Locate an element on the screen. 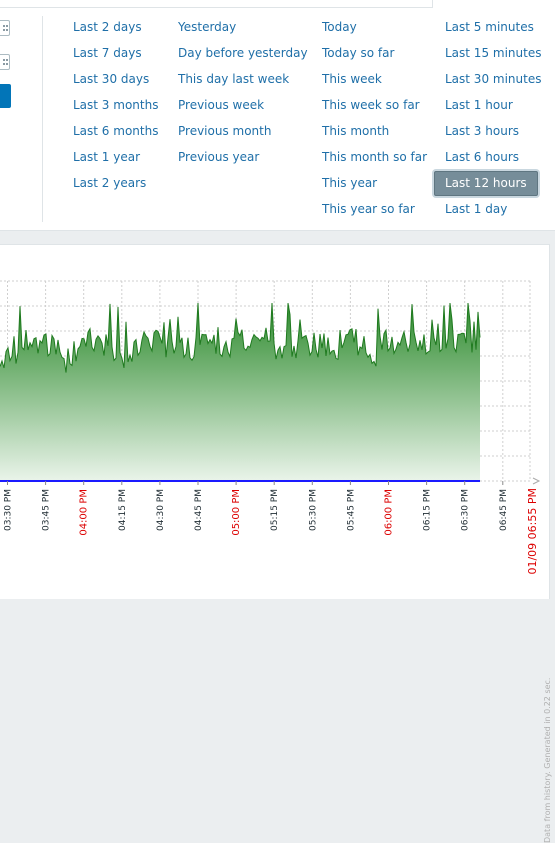 This screenshot has width=555, height=843. axis-arrow-icon is located at coordinates (536, 481).